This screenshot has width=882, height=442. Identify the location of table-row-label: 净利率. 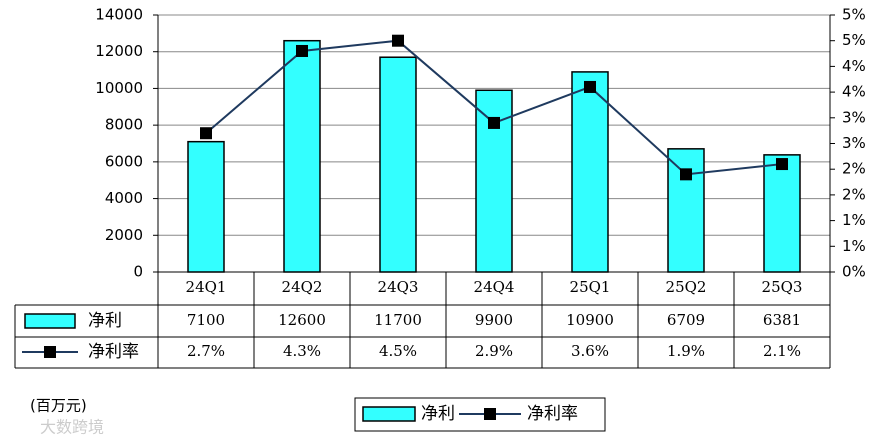
(113, 352).